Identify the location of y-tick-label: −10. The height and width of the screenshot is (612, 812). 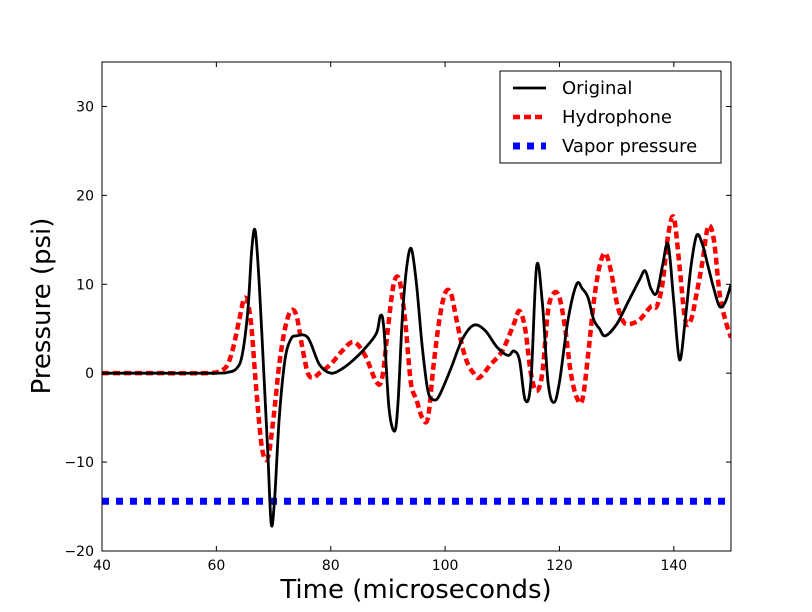
(79, 463).